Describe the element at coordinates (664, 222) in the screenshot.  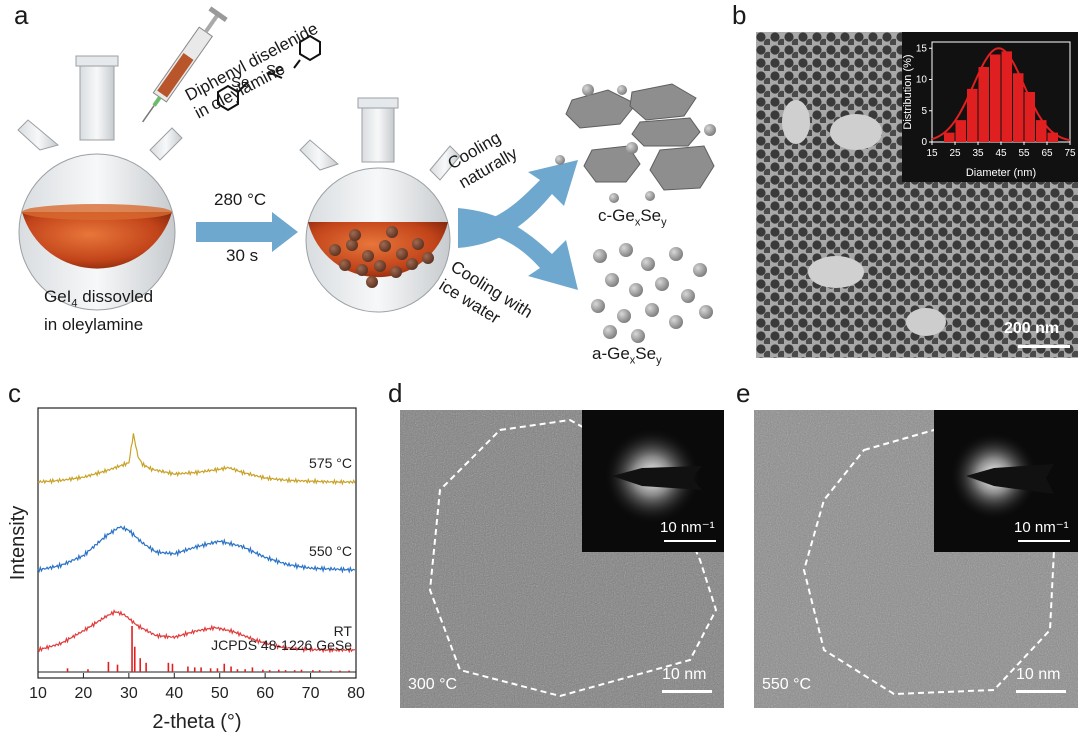
I see `pc-suby: y` at that location.